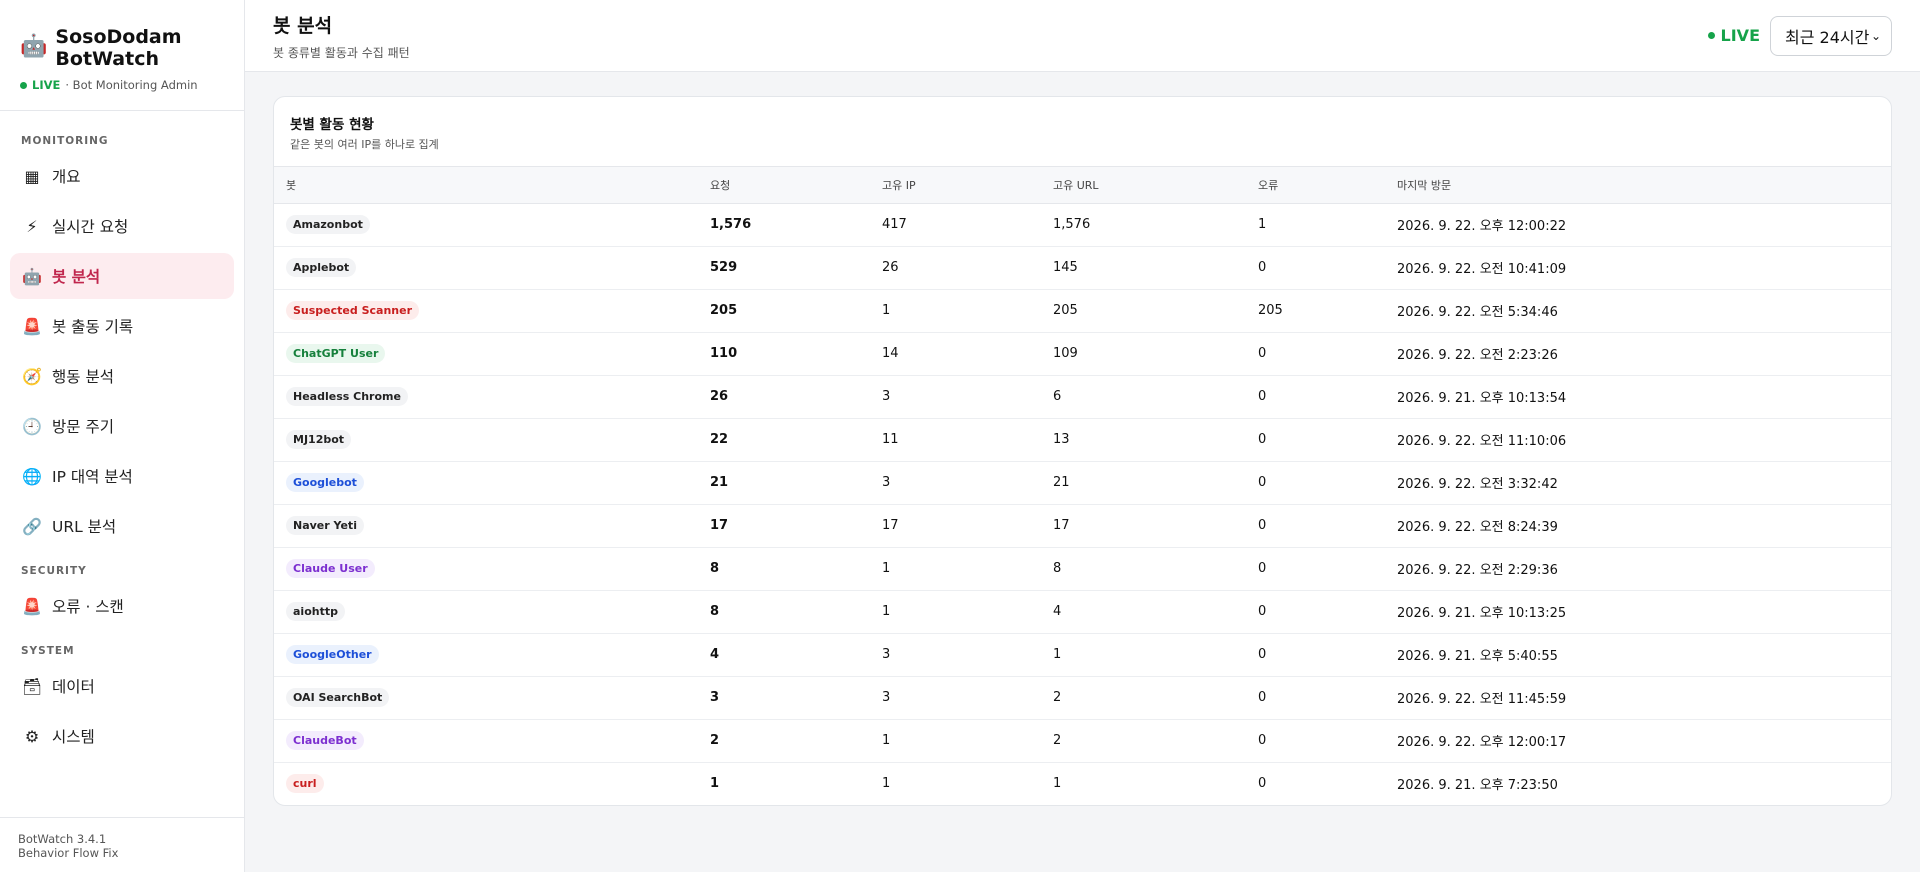  What do you see at coordinates (330, 568) in the screenshot?
I see `bot-badge: Claude User` at bounding box center [330, 568].